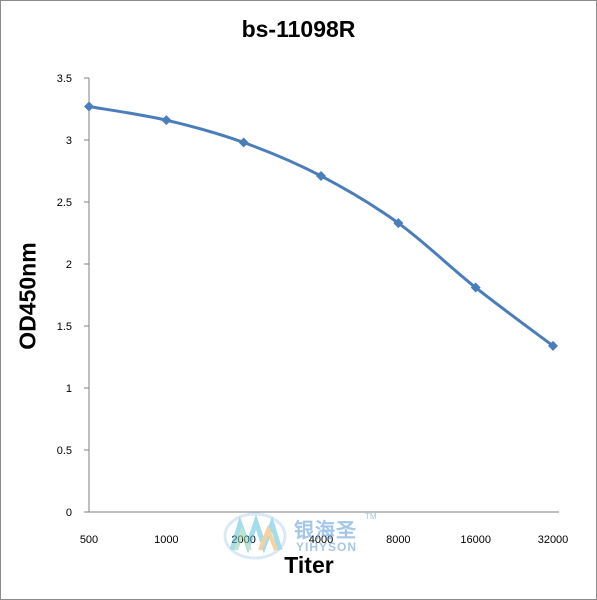 The height and width of the screenshot is (600, 597). I want to click on watermark-logo: 银海圣 TM YIHYSON, so click(307, 536).